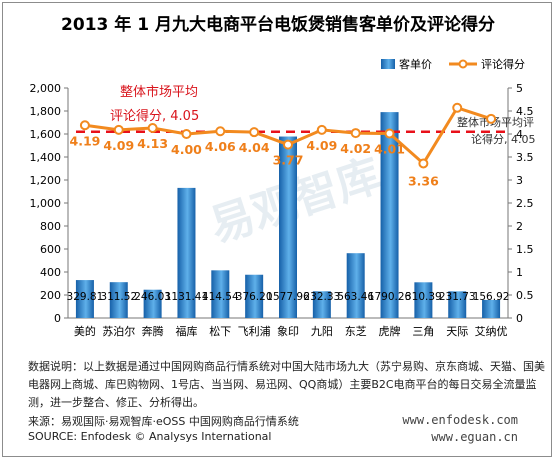  I want to click on score-point-福库, so click(186, 134).